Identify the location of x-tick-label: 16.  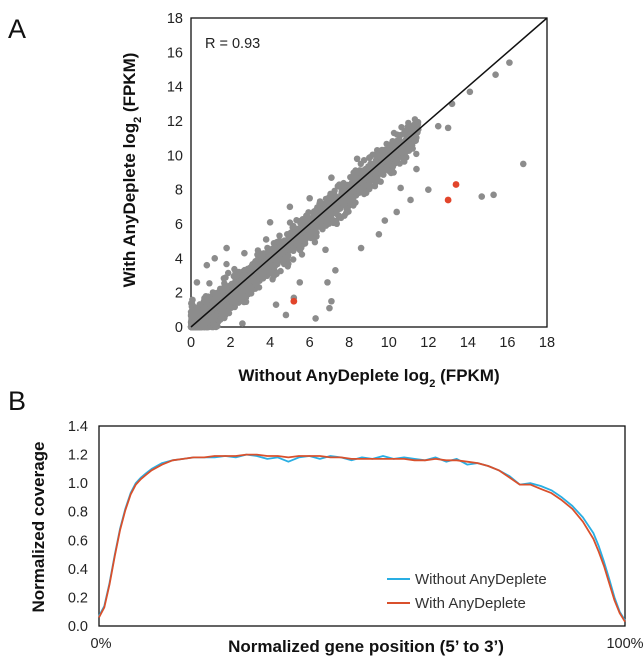
(507, 343).